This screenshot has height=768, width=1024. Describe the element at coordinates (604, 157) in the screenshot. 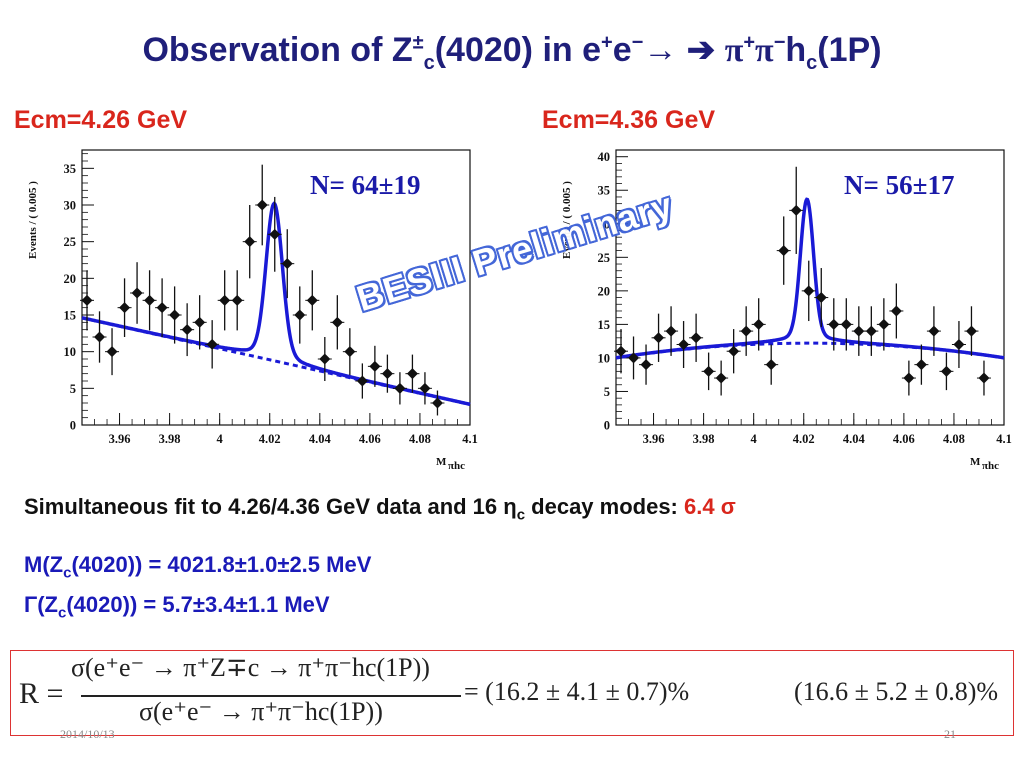

I see `y-tick-label: 40` at that location.